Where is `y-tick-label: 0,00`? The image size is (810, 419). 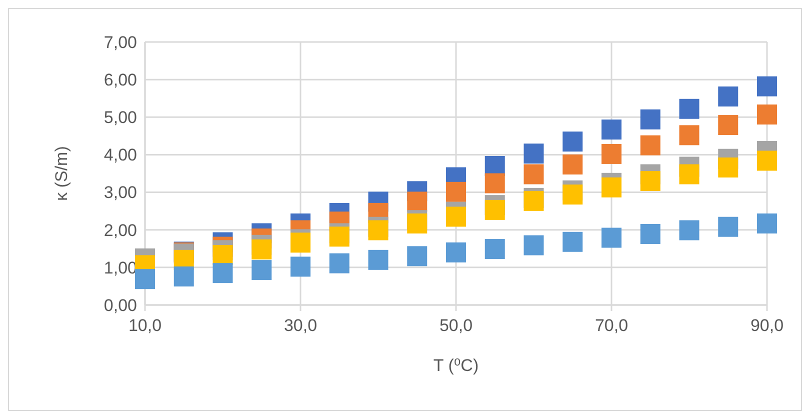
y-tick-label: 0,00 is located at coordinates (120, 305).